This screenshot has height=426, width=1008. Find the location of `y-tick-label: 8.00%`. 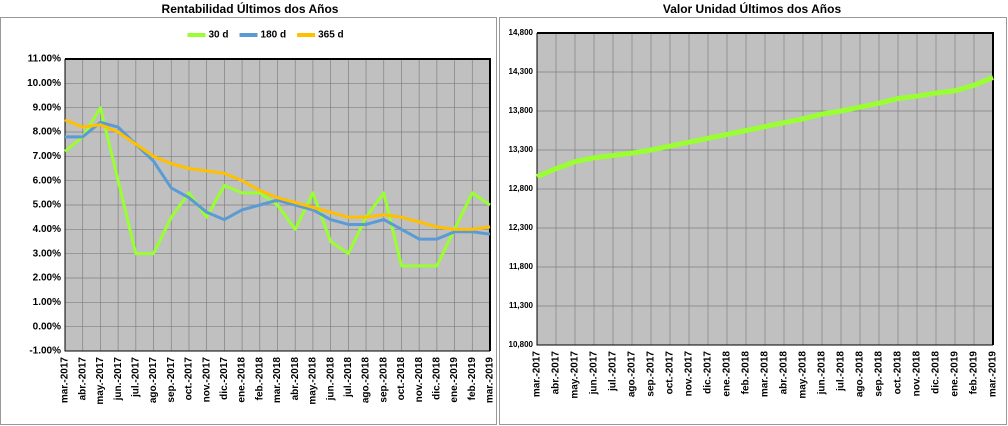

y-tick-label: 8.00% is located at coordinates (47, 132).